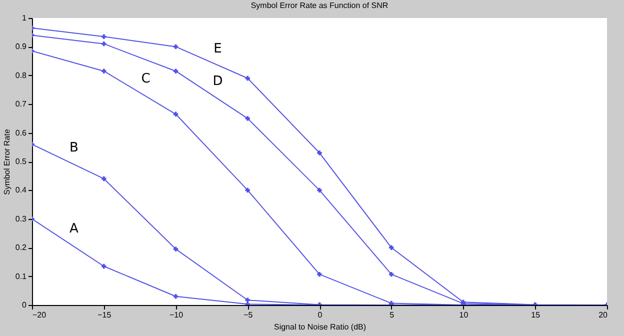 Image resolution: width=624 pixels, height=336 pixels. I want to click on series-label: C, so click(145, 79).